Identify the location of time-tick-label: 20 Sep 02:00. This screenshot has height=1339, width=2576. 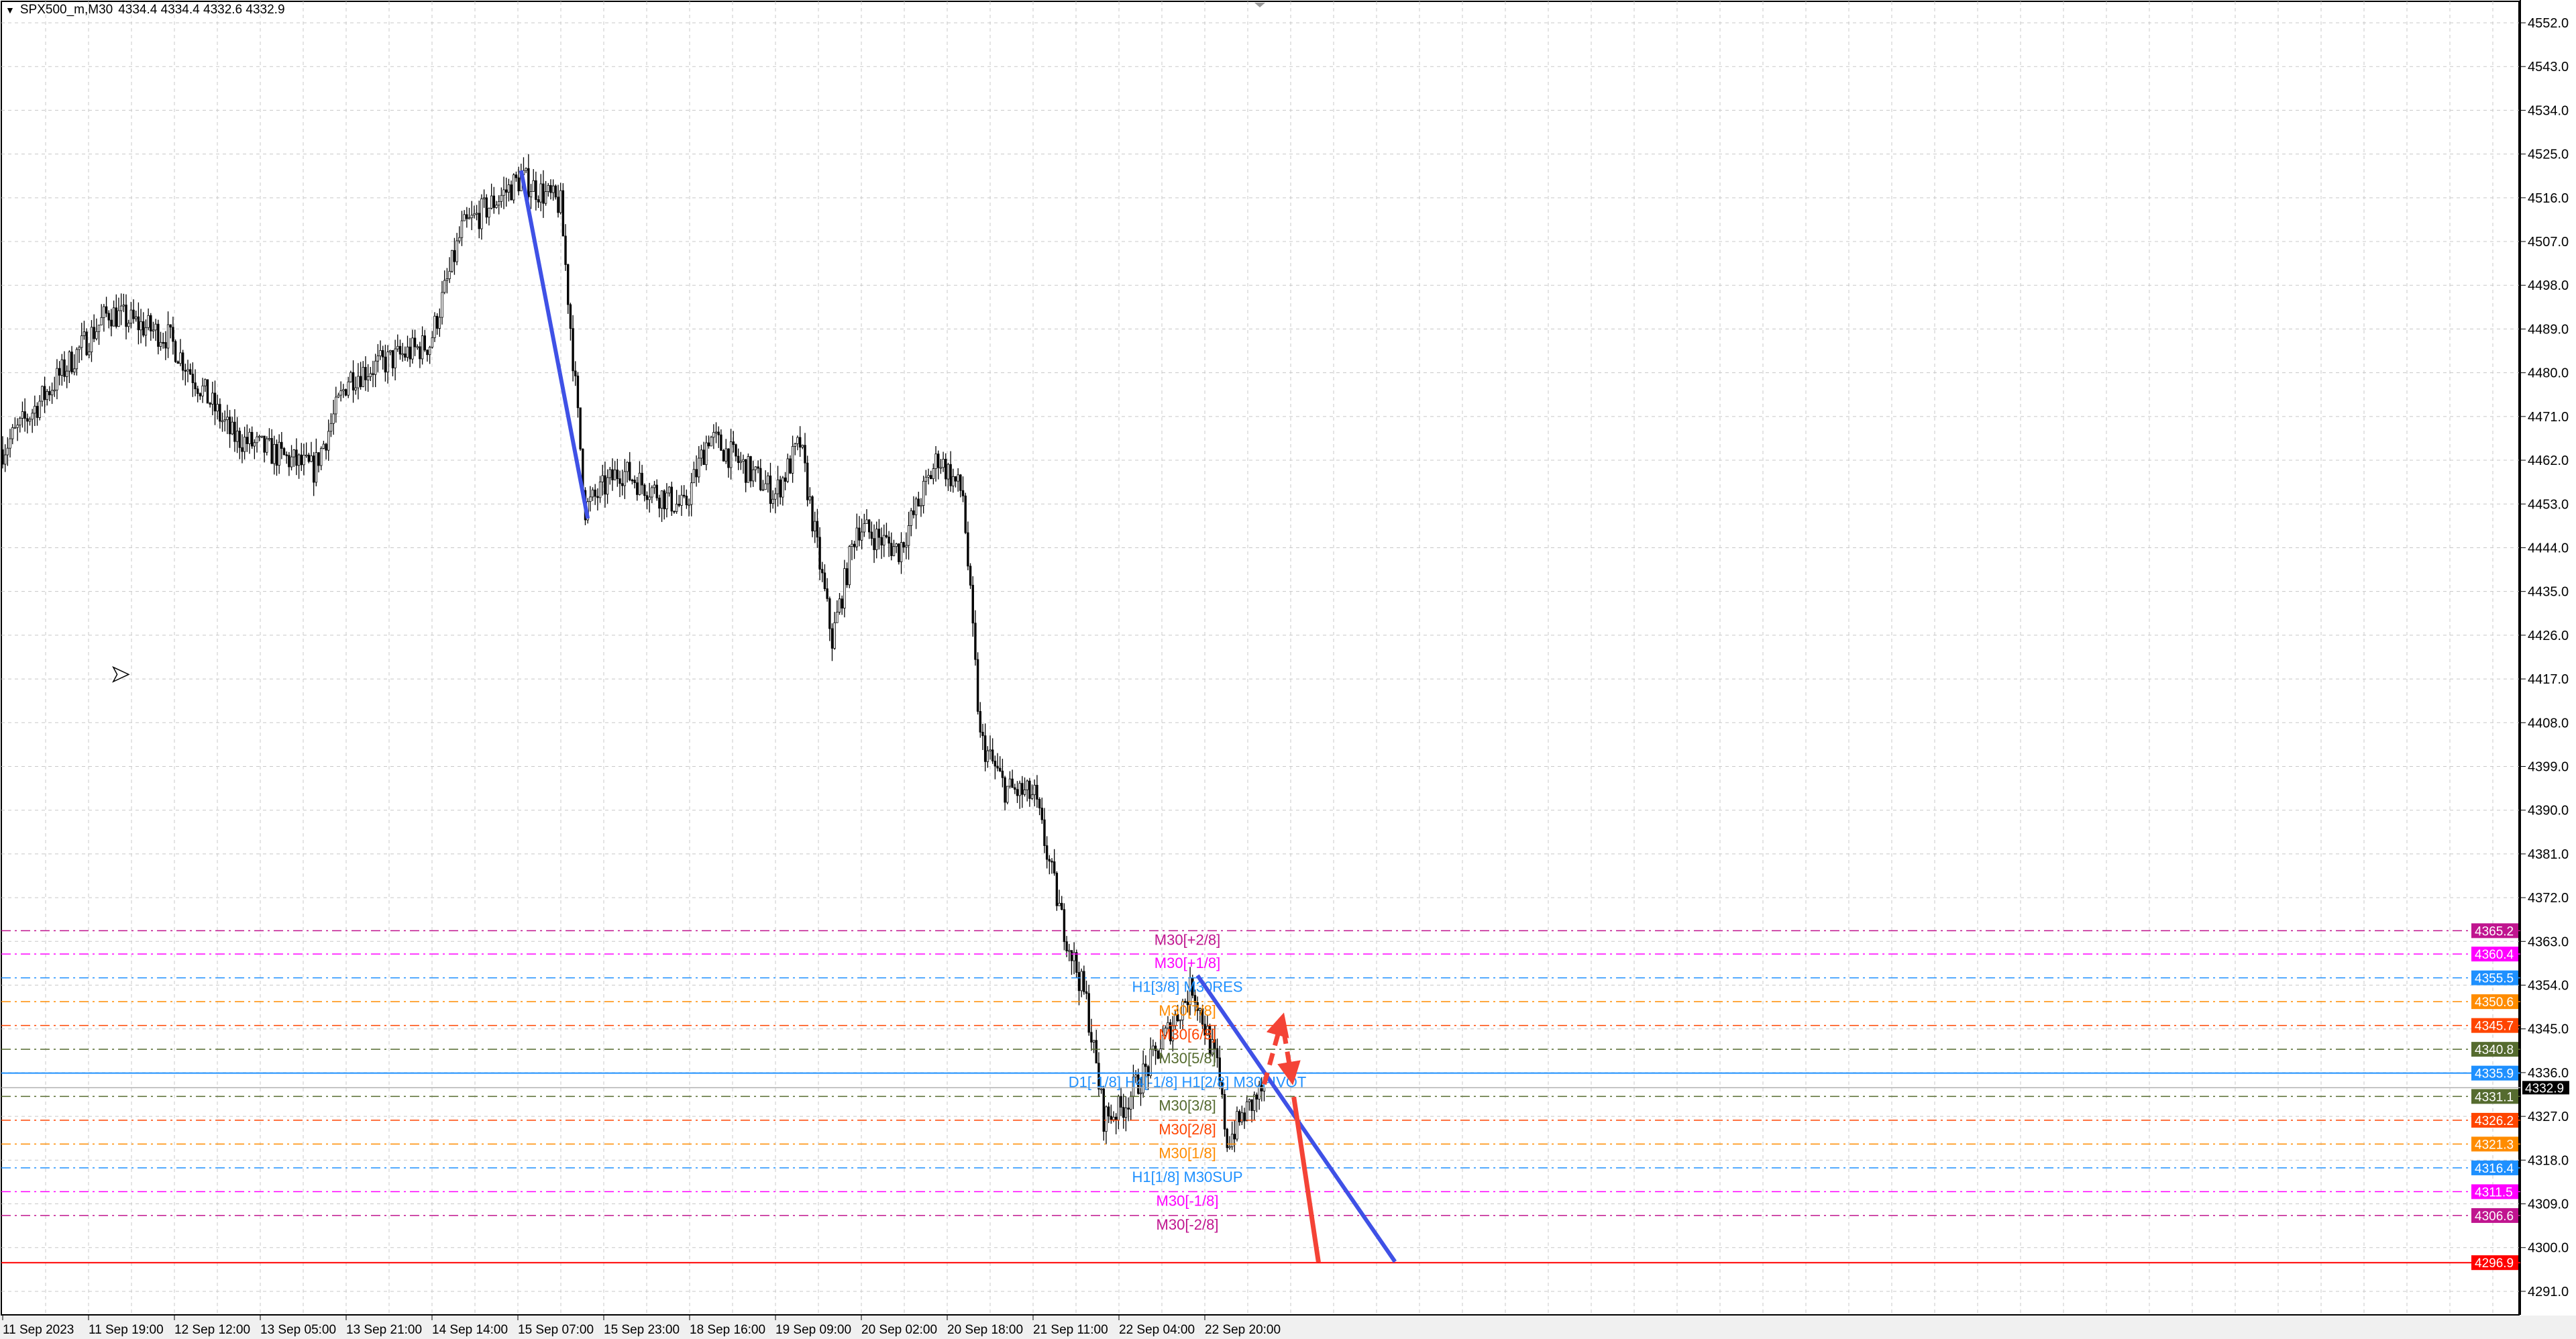
(899, 1330).